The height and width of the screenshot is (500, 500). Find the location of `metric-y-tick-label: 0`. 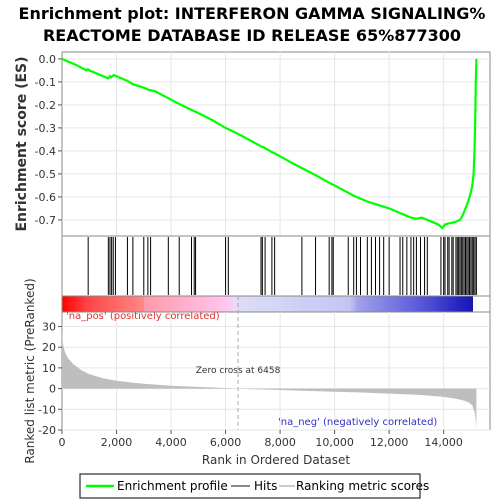

metric-y-tick-label: 0 is located at coordinates (52, 389).